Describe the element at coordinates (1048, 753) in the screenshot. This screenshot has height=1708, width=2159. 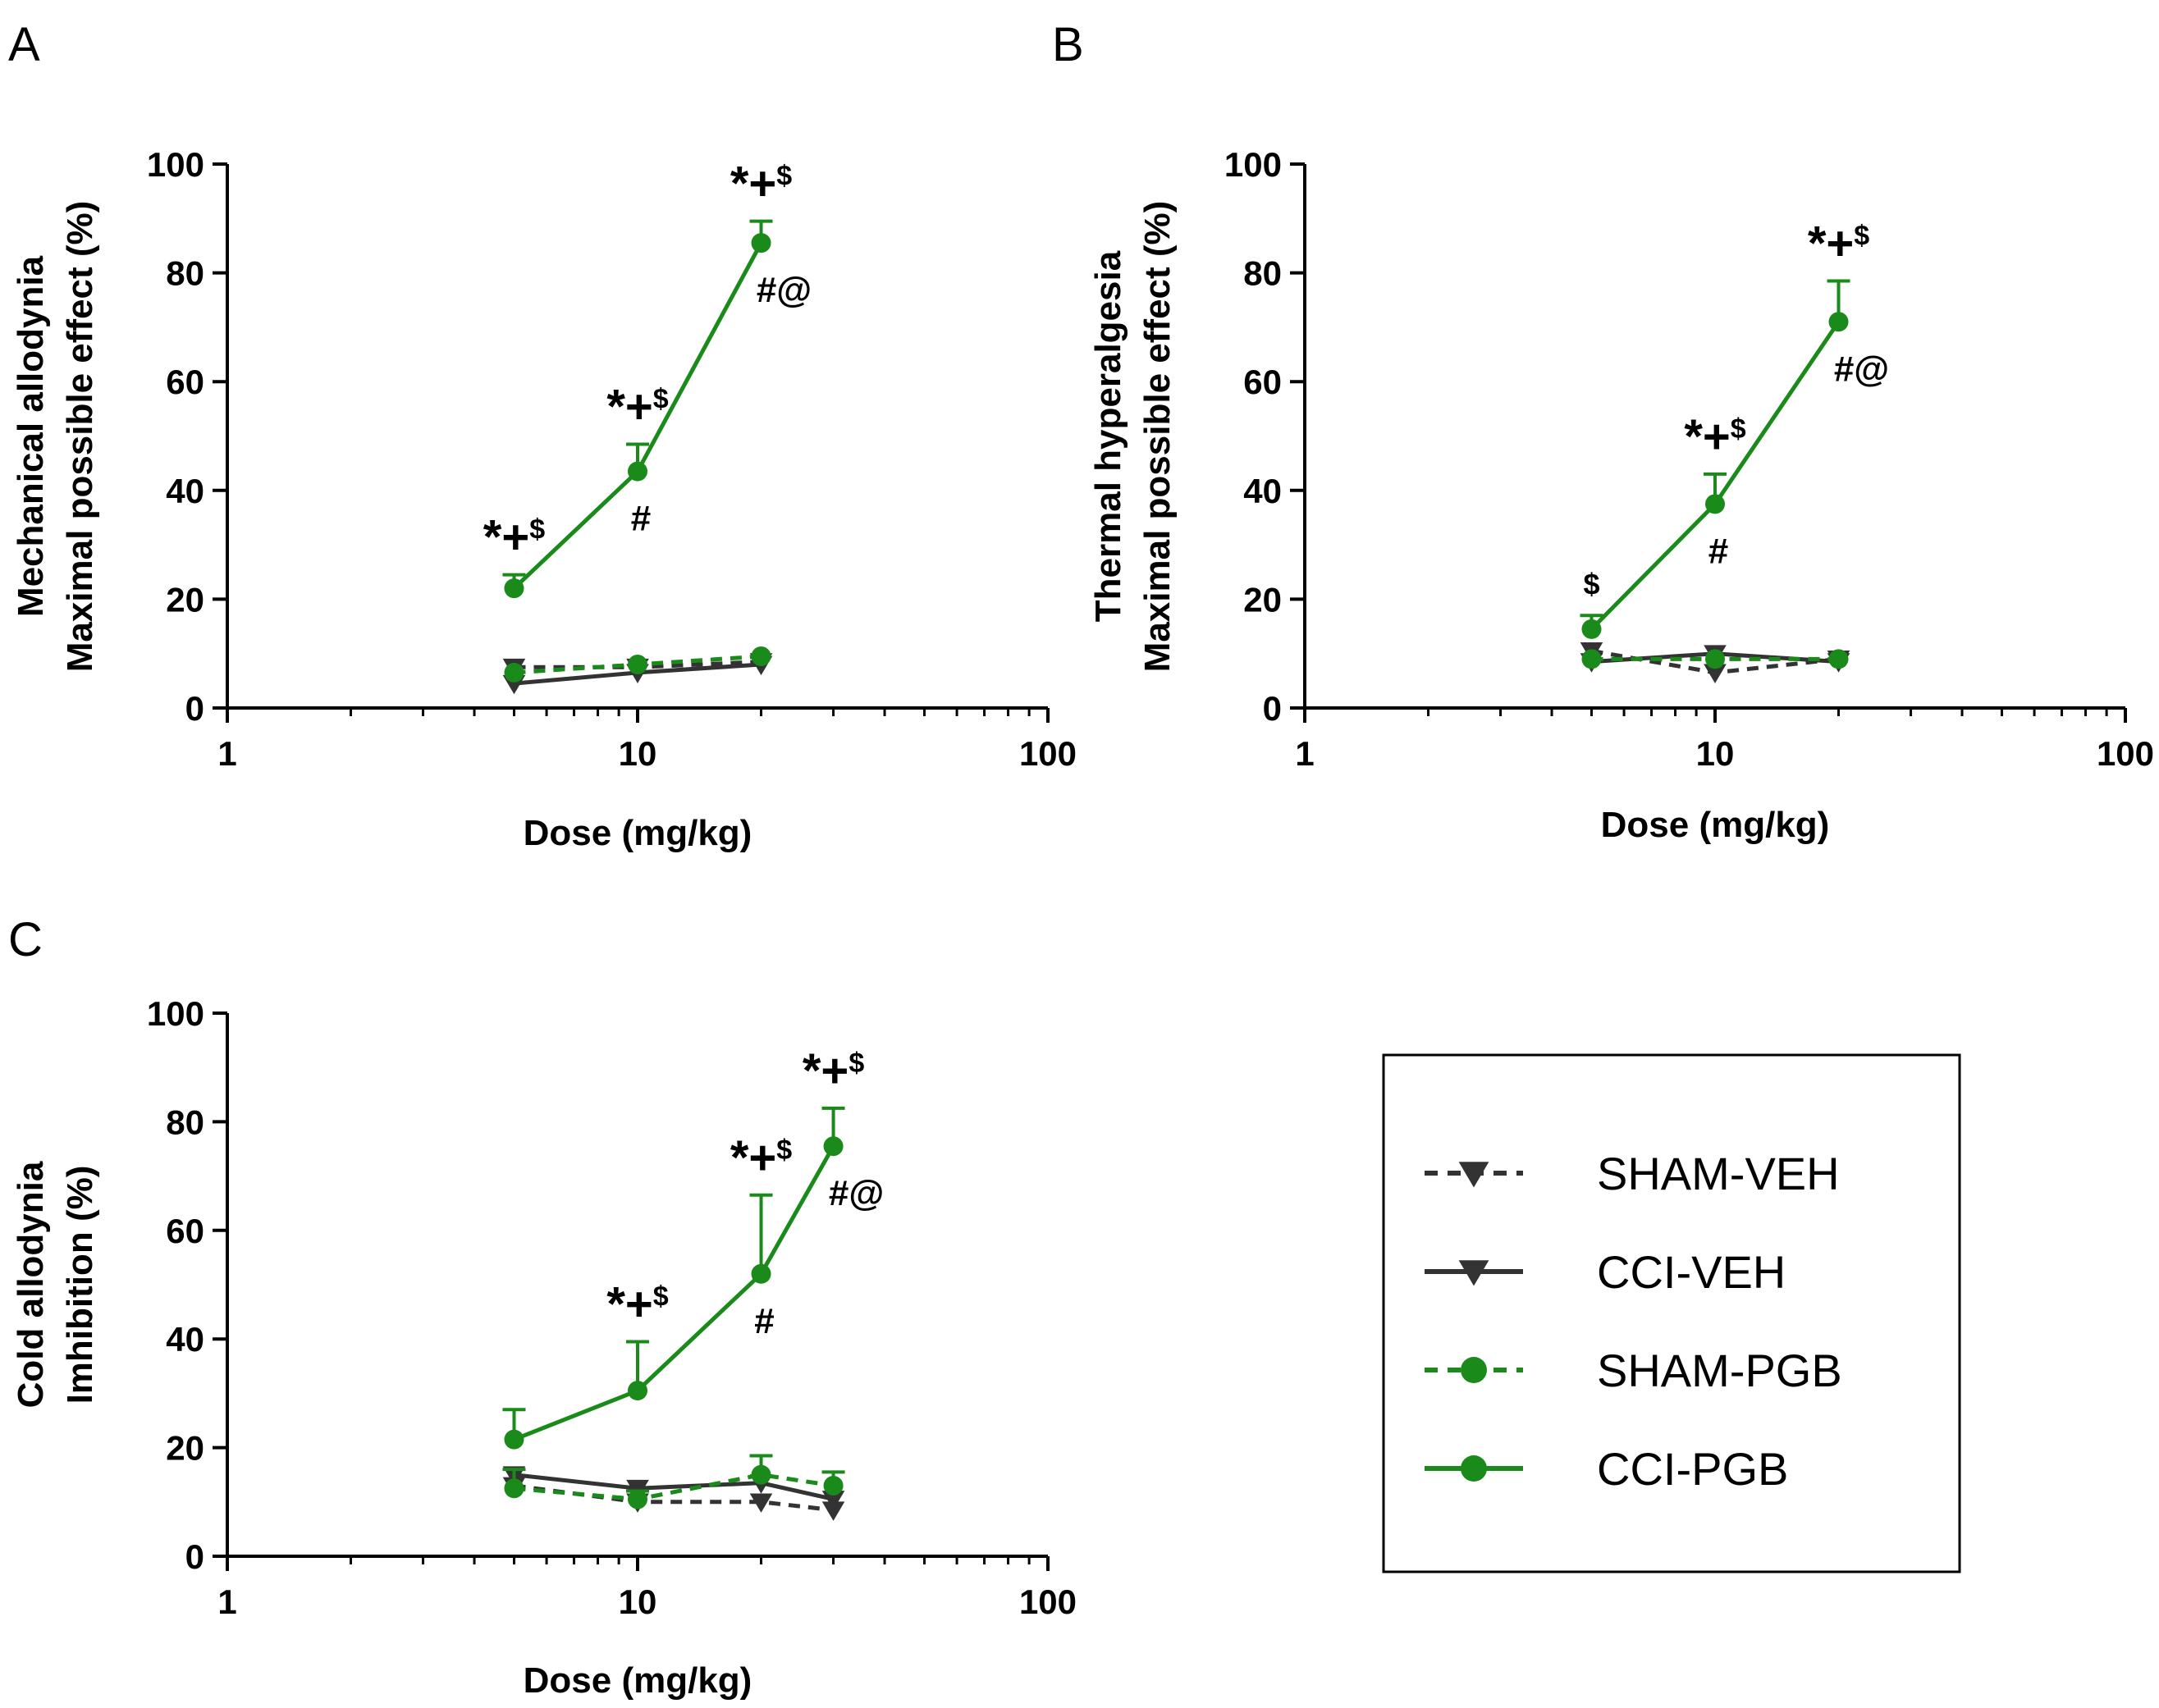
I see `panel-a-xtick-label-2: 100` at that location.